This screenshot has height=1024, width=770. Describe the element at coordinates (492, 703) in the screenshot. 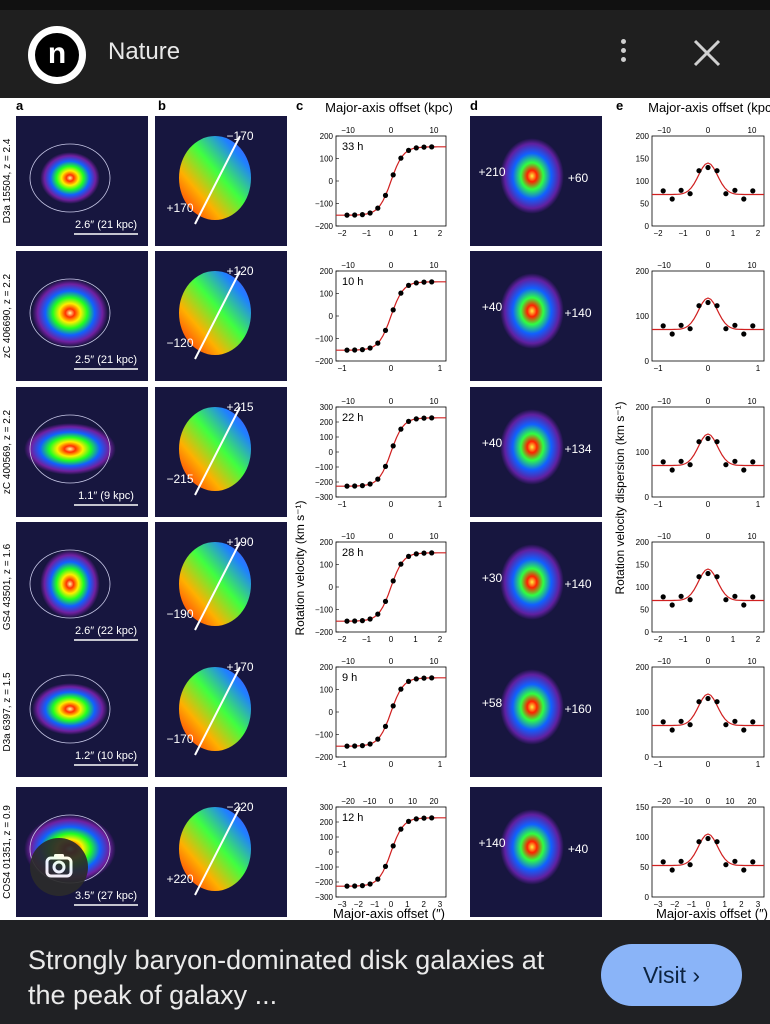

I see `dispersion-label-d: +58` at that location.